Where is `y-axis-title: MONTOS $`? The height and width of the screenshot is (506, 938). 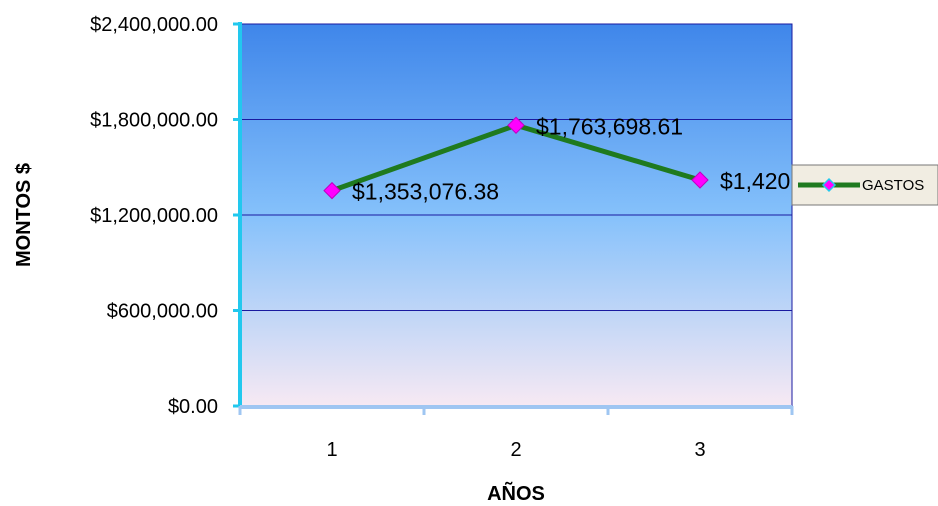
y-axis-title: MONTOS $ is located at coordinates (24, 215).